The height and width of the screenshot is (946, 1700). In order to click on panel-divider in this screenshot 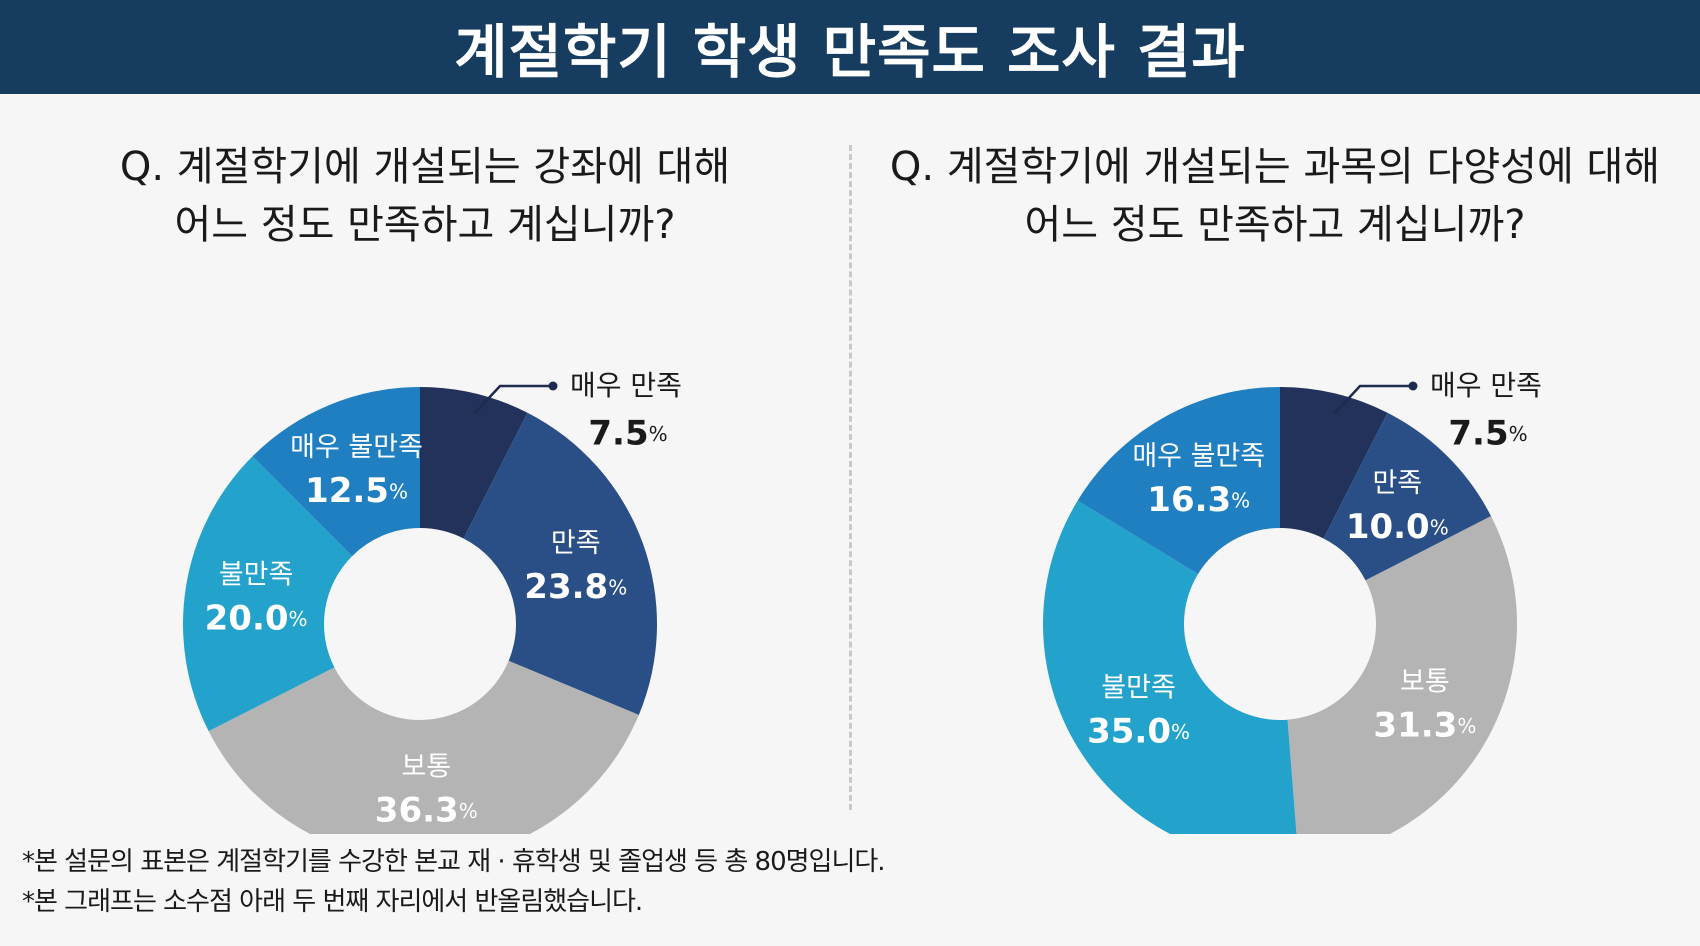, I will do `click(850, 477)`.